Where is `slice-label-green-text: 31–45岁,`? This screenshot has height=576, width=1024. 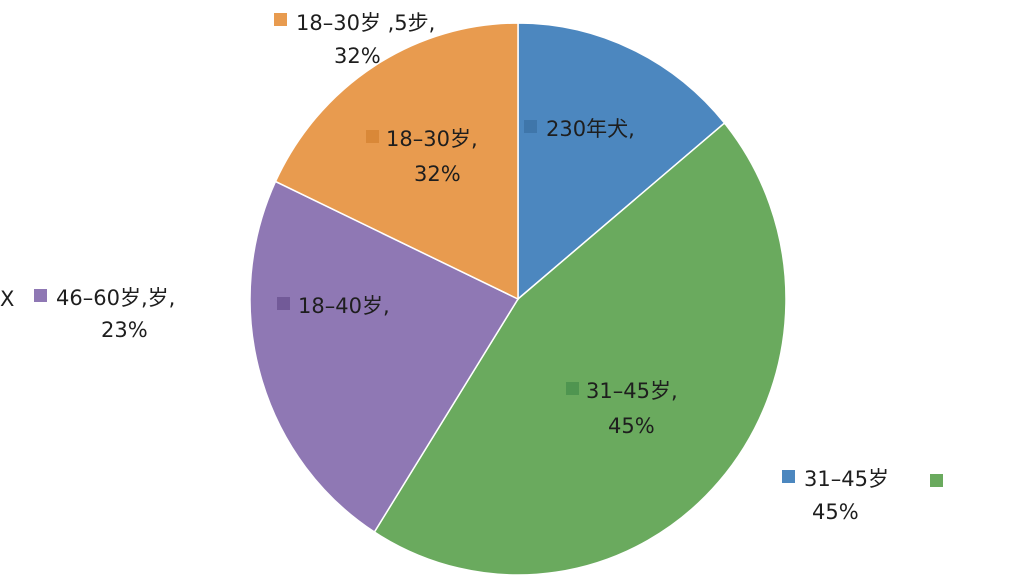 slice-label-green-text: 31–45岁, is located at coordinates (632, 391).